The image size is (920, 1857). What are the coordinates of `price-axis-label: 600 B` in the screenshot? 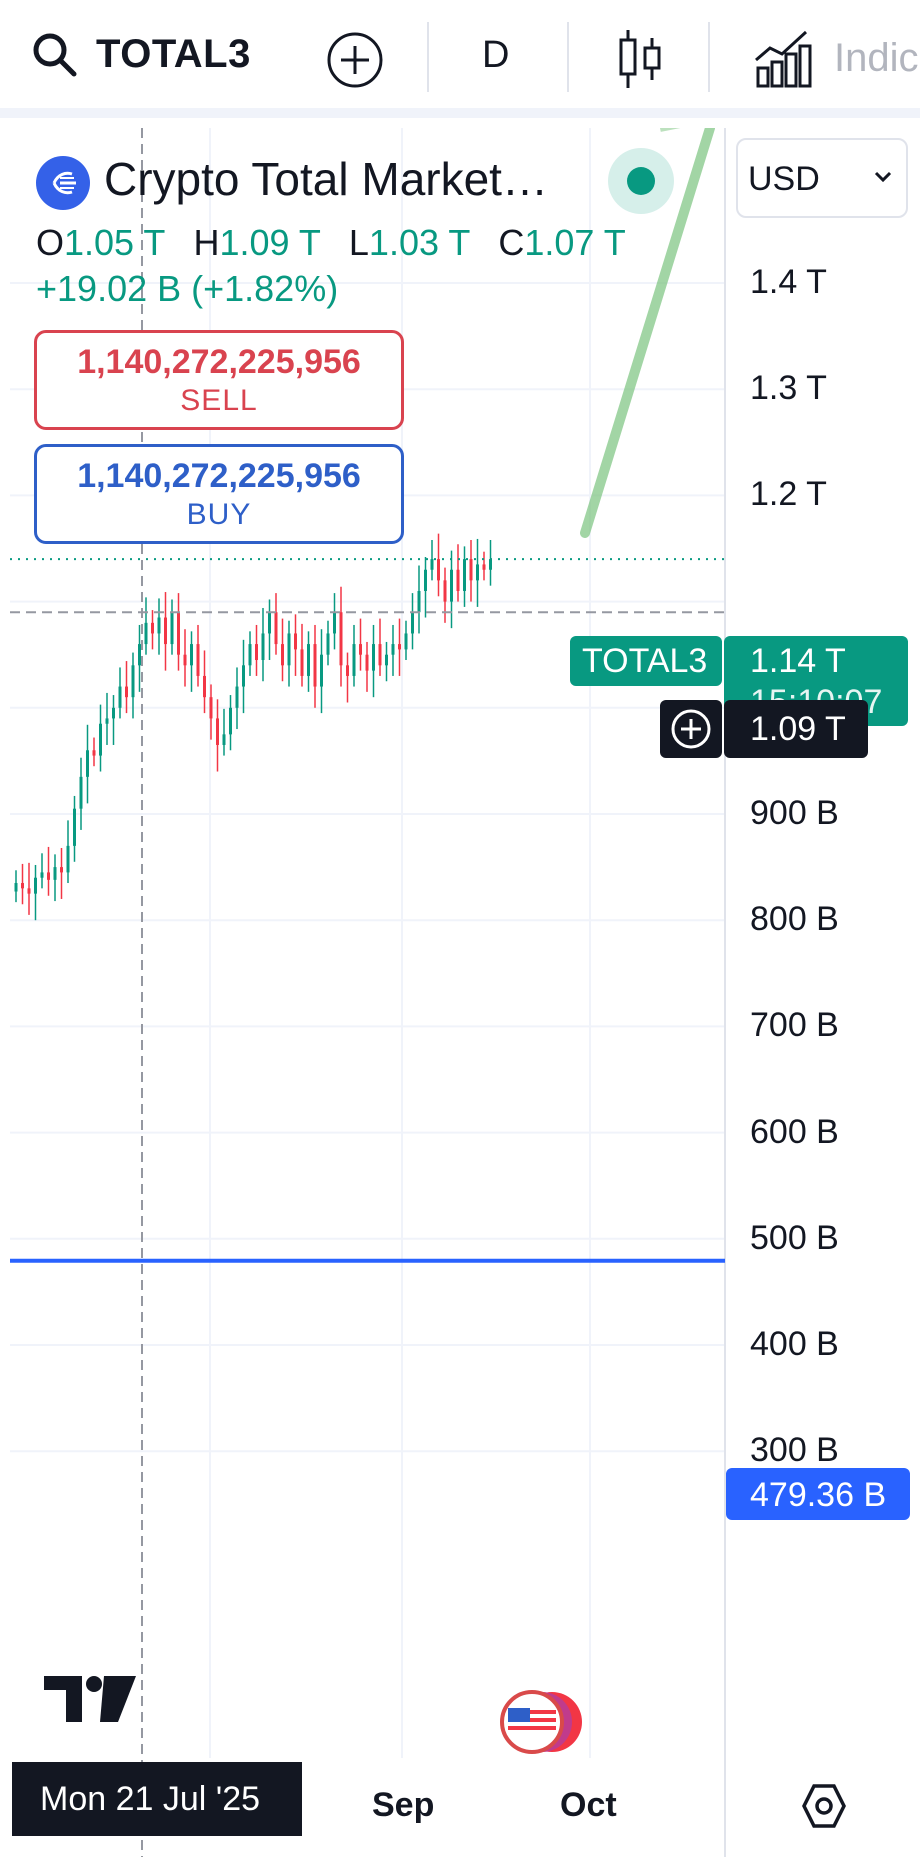 It's located at (794, 1131).